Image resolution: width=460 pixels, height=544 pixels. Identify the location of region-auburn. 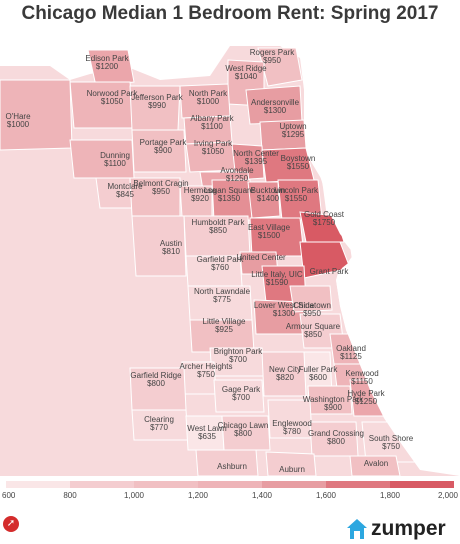
(291, 463).